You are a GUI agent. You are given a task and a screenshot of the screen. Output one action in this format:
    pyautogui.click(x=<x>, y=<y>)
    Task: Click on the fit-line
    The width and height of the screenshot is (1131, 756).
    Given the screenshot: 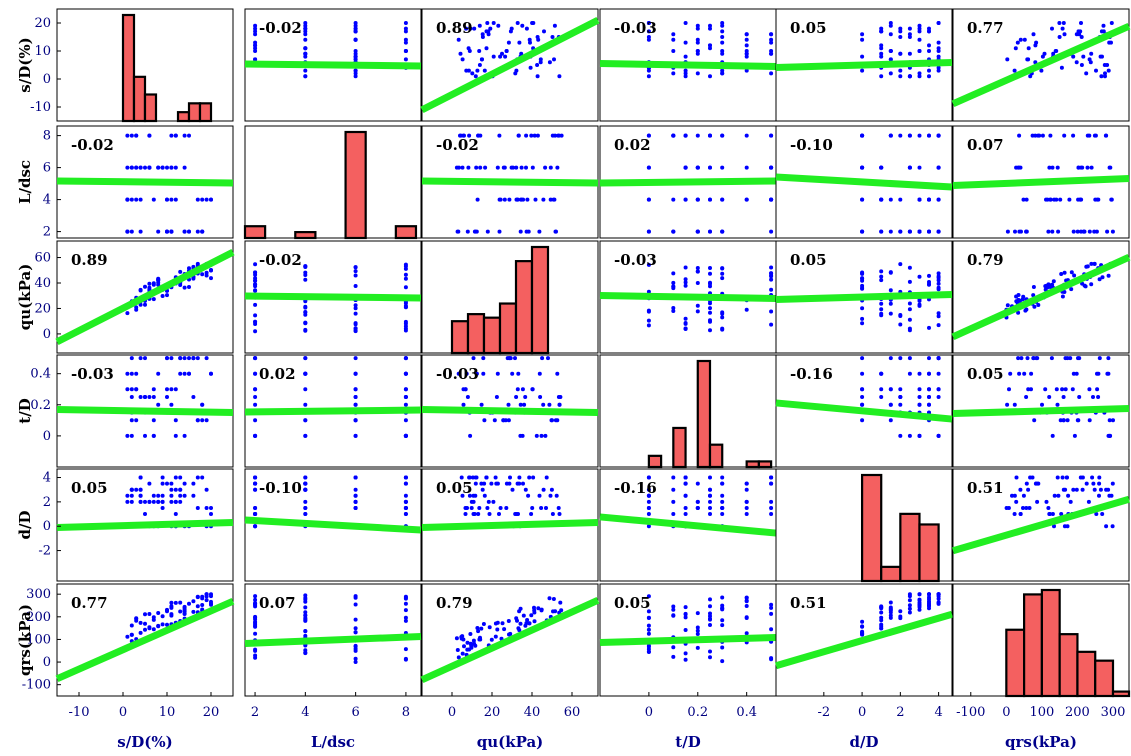 What is the action you would take?
    pyautogui.click(x=333, y=411)
    